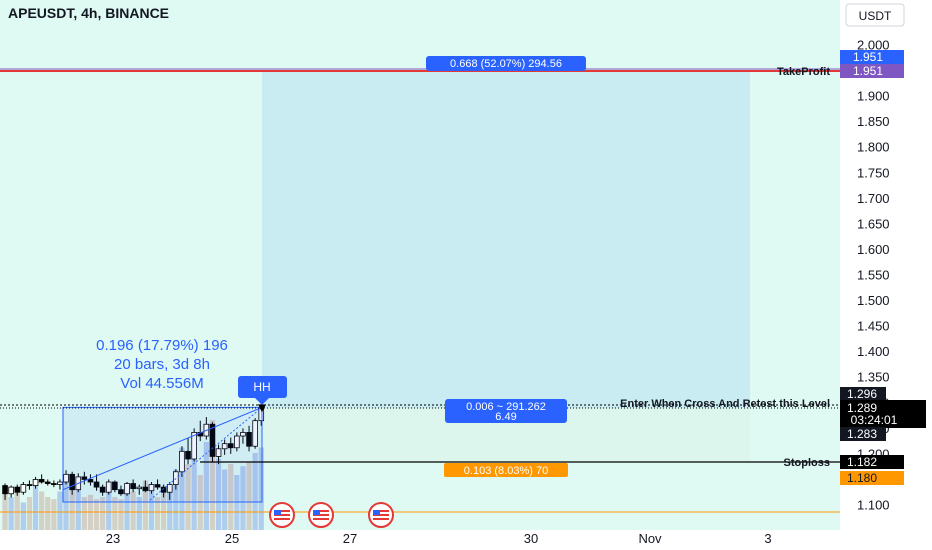 This screenshot has width=932, height=550. Describe the element at coordinates (862, 462) in the screenshot. I see `stoploss-price-tag: 1.182` at that location.